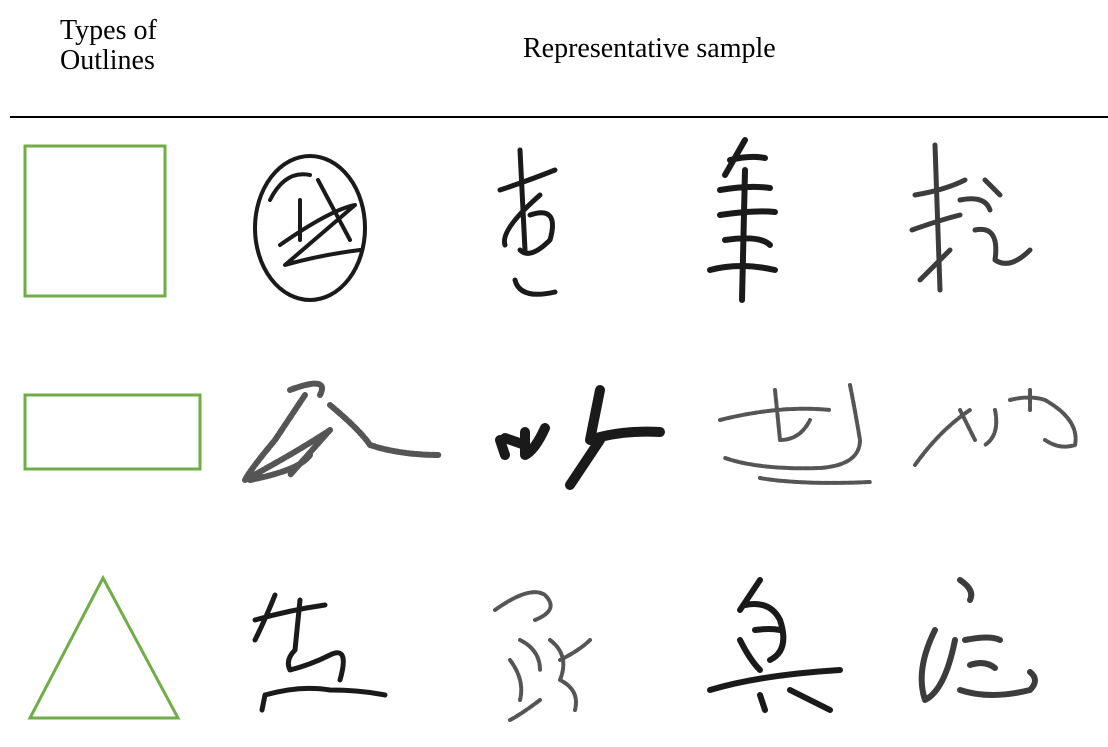 This screenshot has width=1108, height=747. I want to click on rectangle-outline, so click(112, 432).